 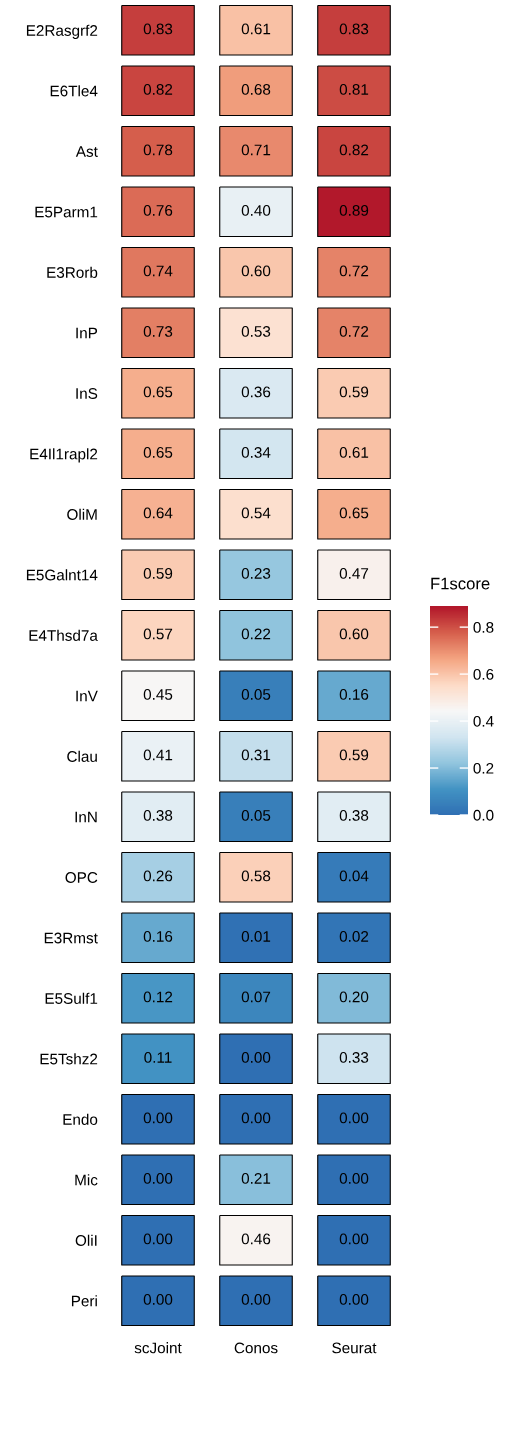 I want to click on data-label: 0.12, so click(x=158, y=997).